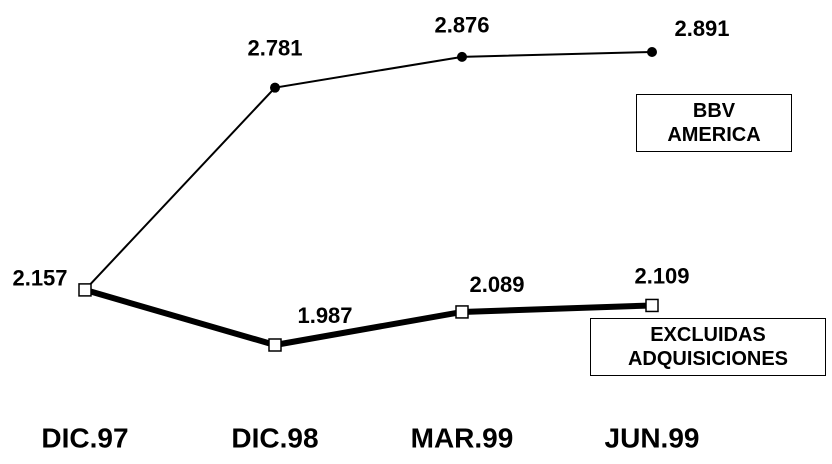 The height and width of the screenshot is (464, 832). Describe the element at coordinates (462, 437) in the screenshot. I see `x-tick-label: MAR.99` at that location.